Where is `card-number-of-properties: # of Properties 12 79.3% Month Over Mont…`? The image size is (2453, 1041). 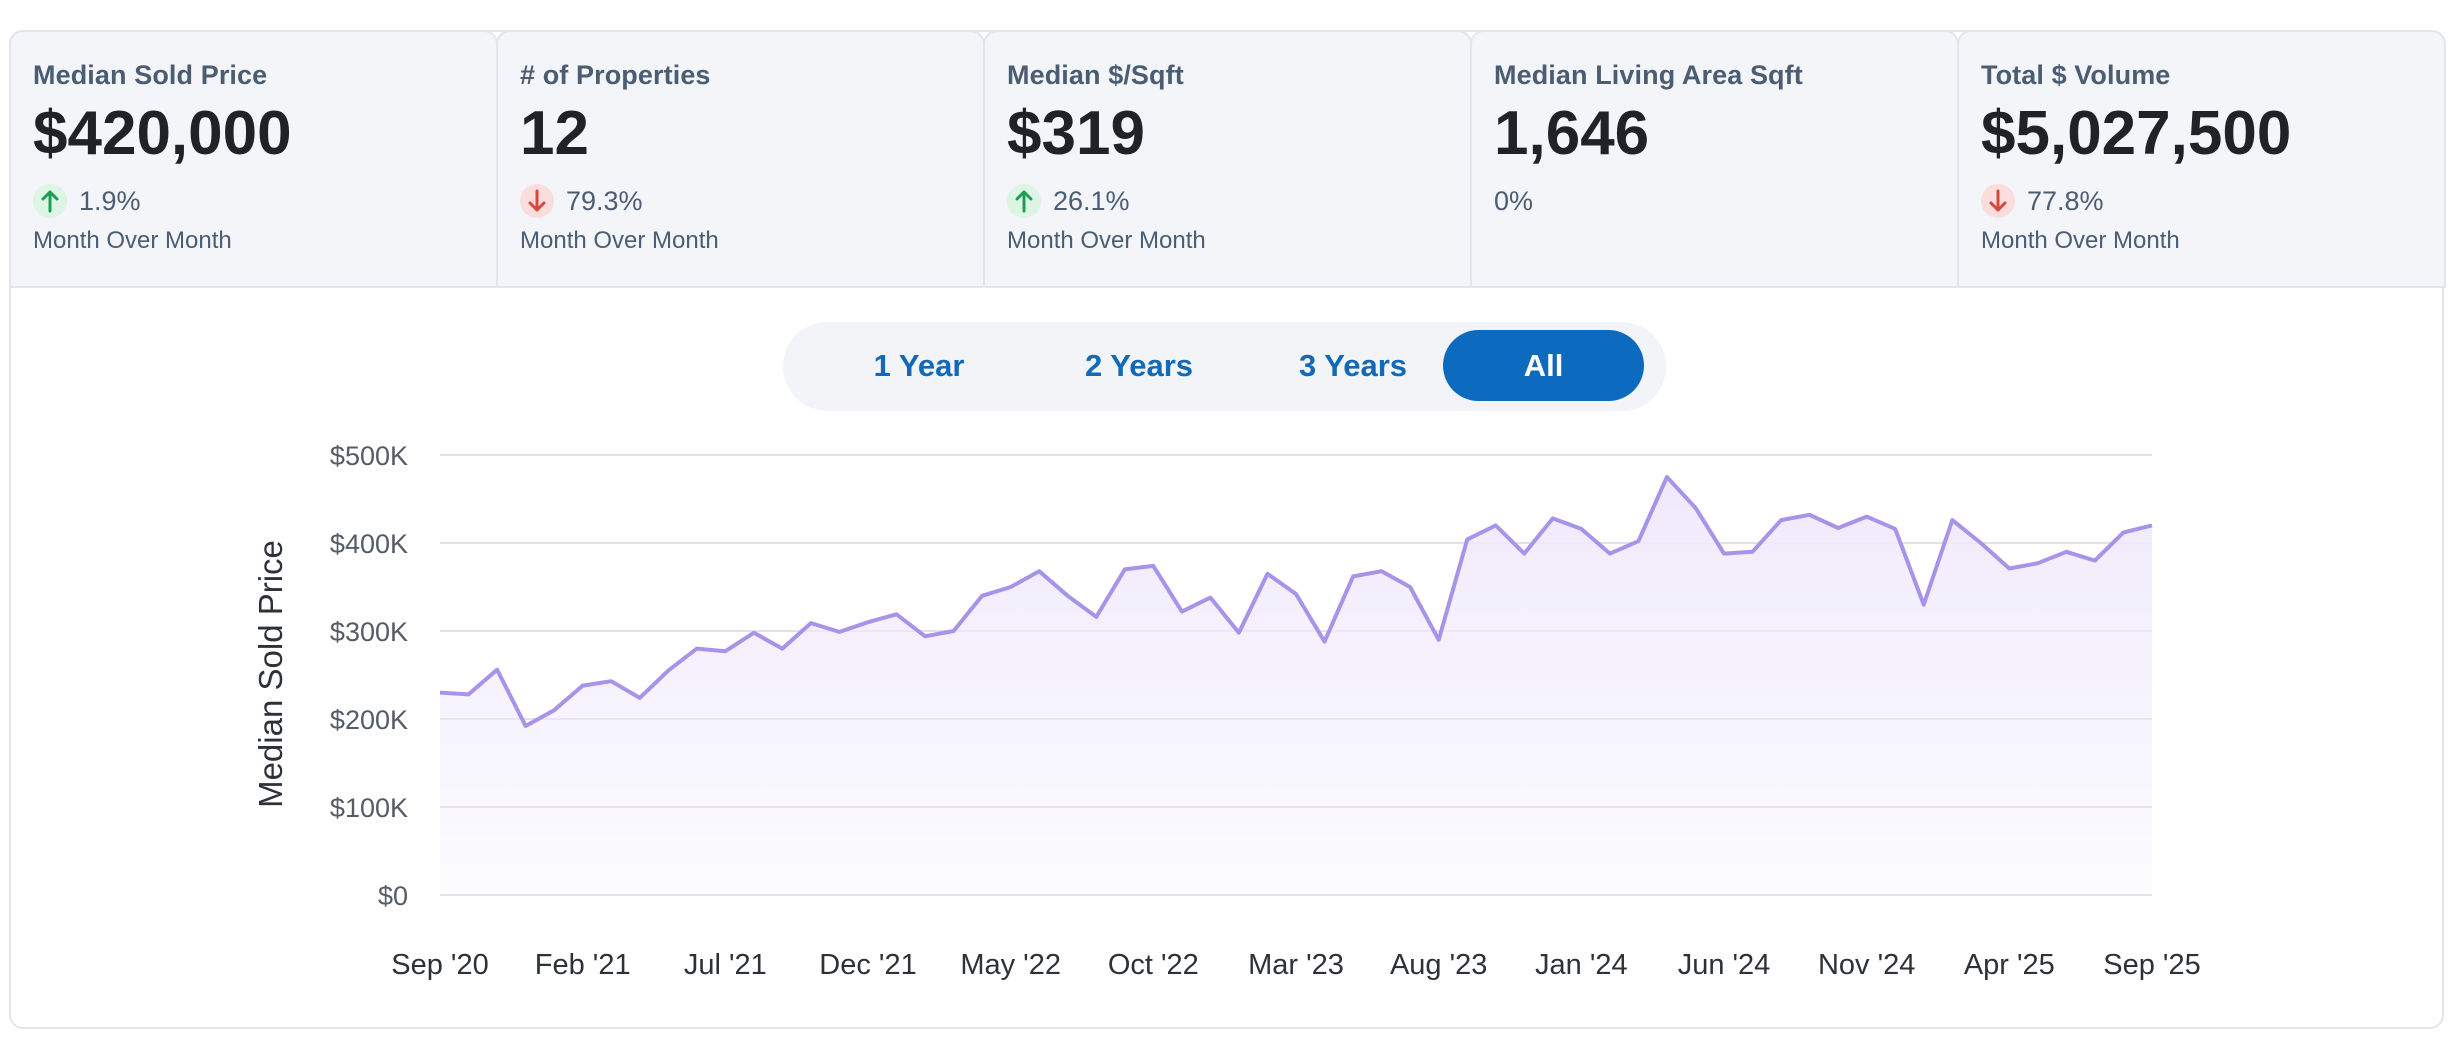
card-number-of-properties: # of Properties 12 79.3% Month Over Mont… is located at coordinates (740, 159).